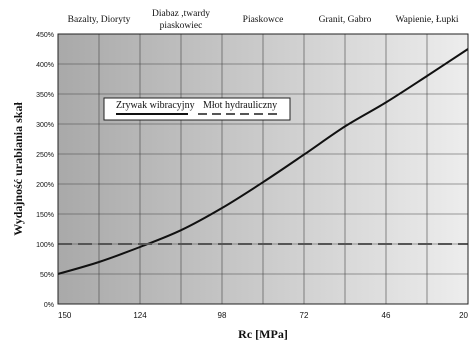 The width and height of the screenshot is (473, 342). I want to click on legend-label-1: Młot hydrauliczny, so click(240, 105).